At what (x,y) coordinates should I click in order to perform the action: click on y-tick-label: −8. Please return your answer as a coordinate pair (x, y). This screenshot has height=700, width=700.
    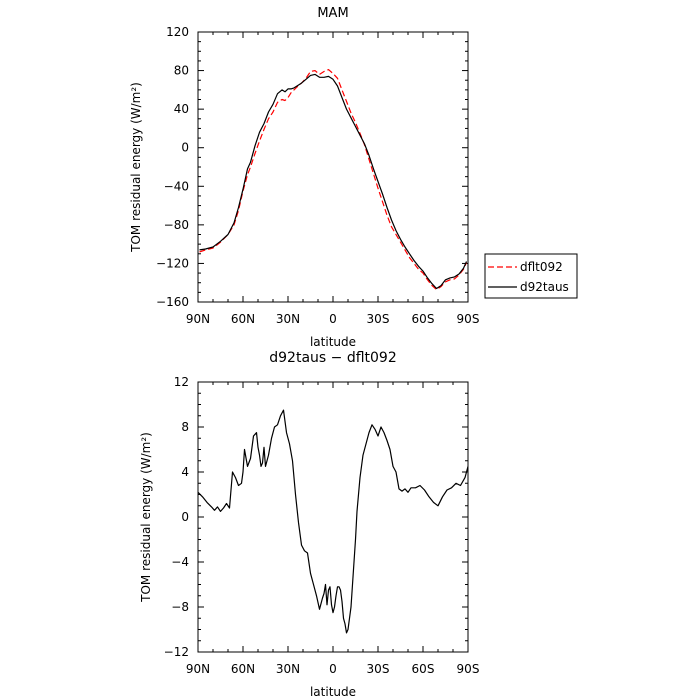
    Looking at the image, I should click on (180, 607).